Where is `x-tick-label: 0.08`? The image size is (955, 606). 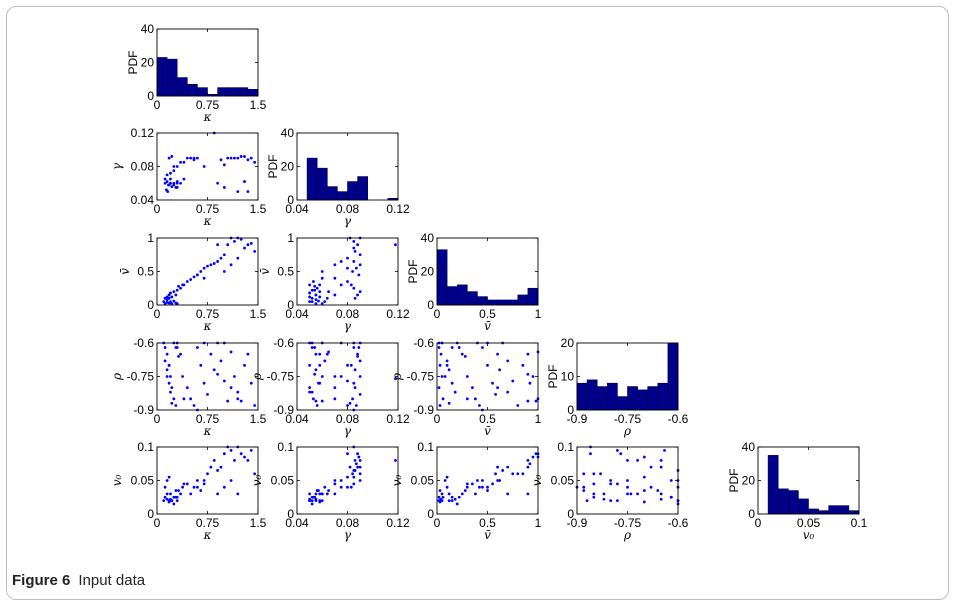 x-tick-label: 0.08 is located at coordinates (348, 314).